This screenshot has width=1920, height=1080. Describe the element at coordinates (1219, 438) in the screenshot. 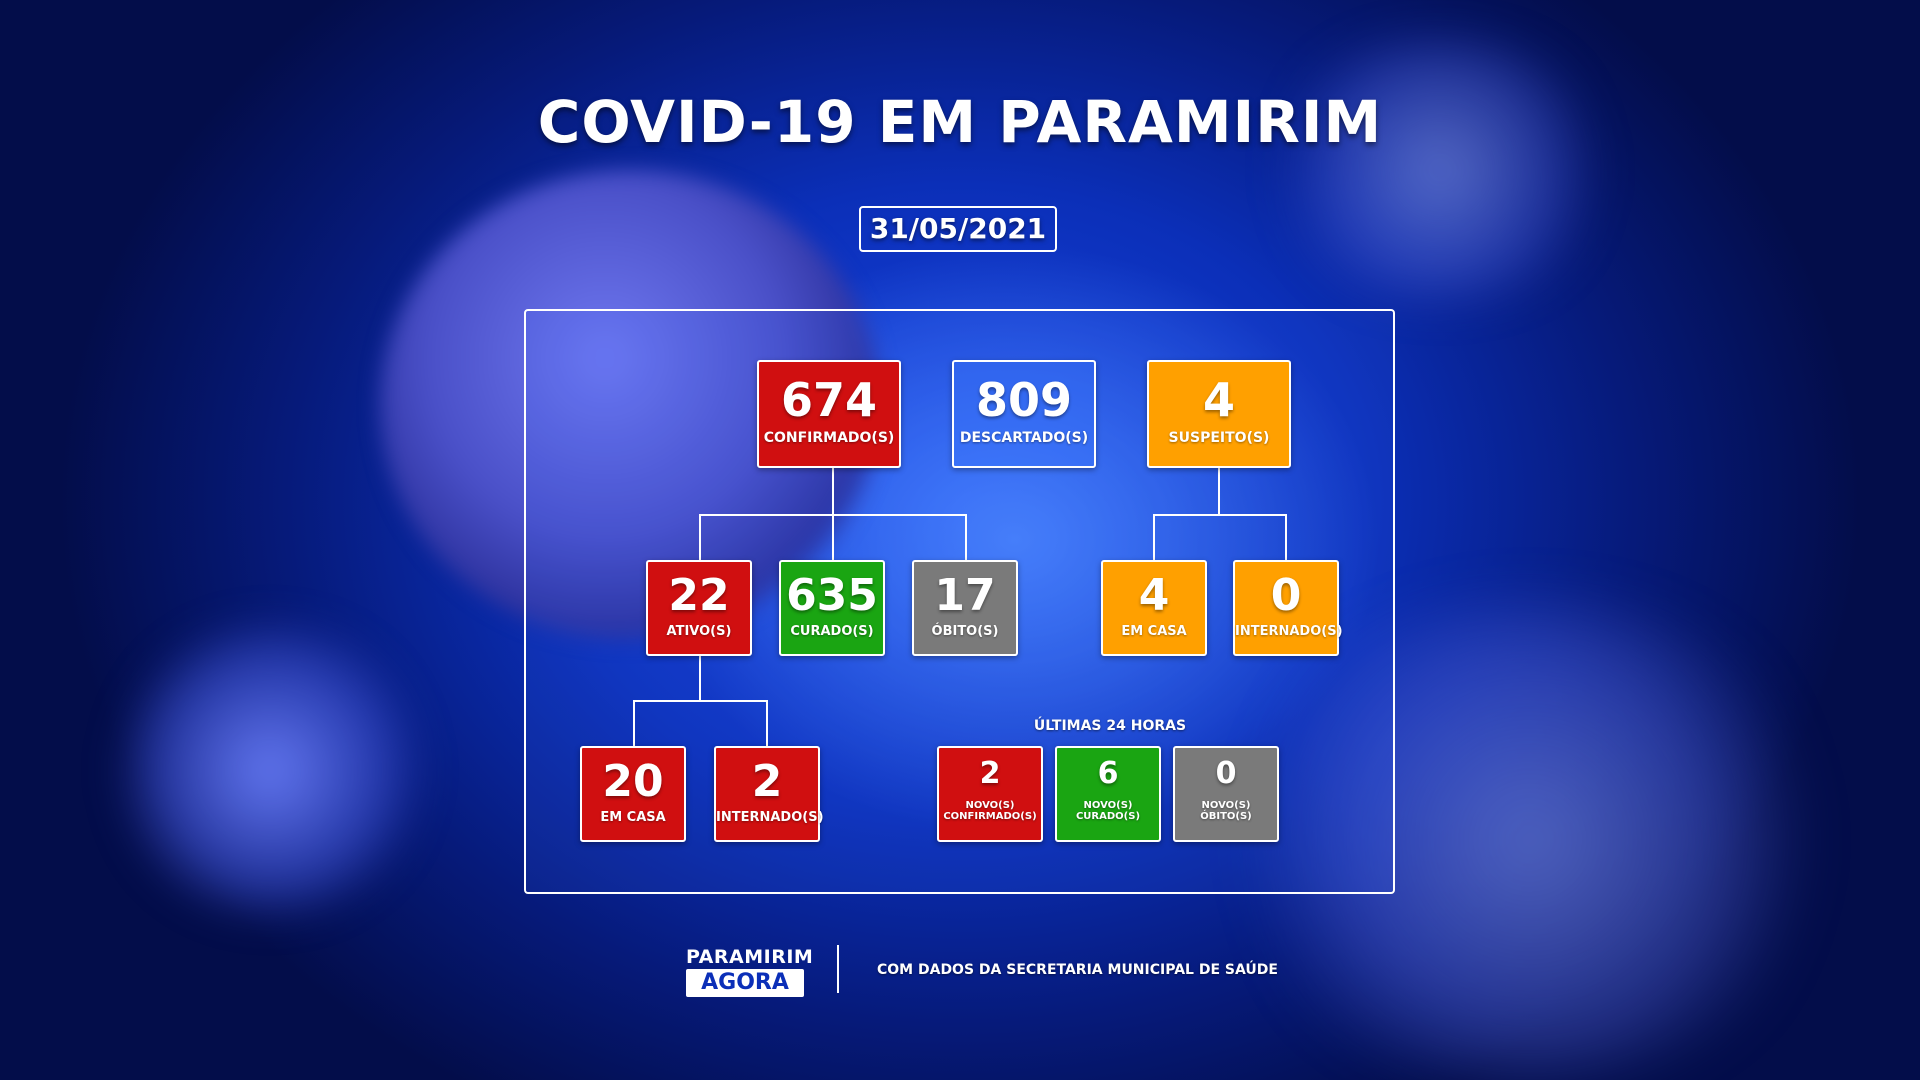

I see `suspected-label: SUSPEITO(S)` at that location.